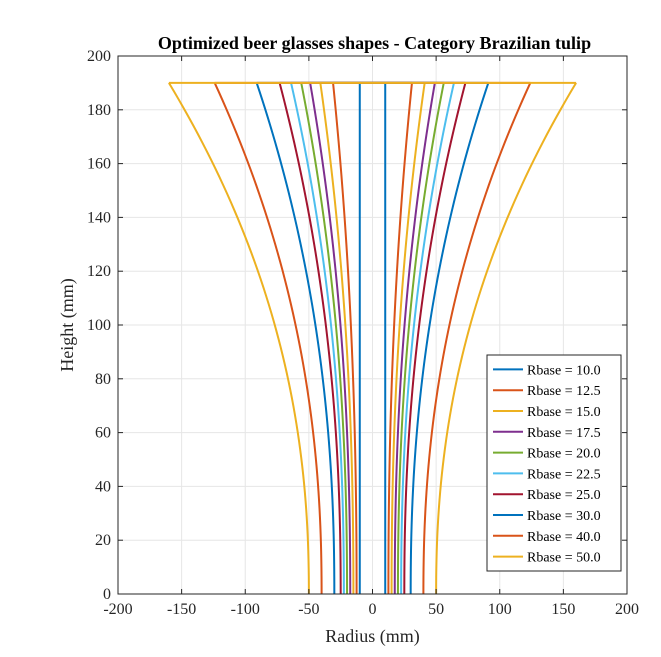  What do you see at coordinates (99, 110) in the screenshot?
I see `y-tick-label: 180` at bounding box center [99, 110].